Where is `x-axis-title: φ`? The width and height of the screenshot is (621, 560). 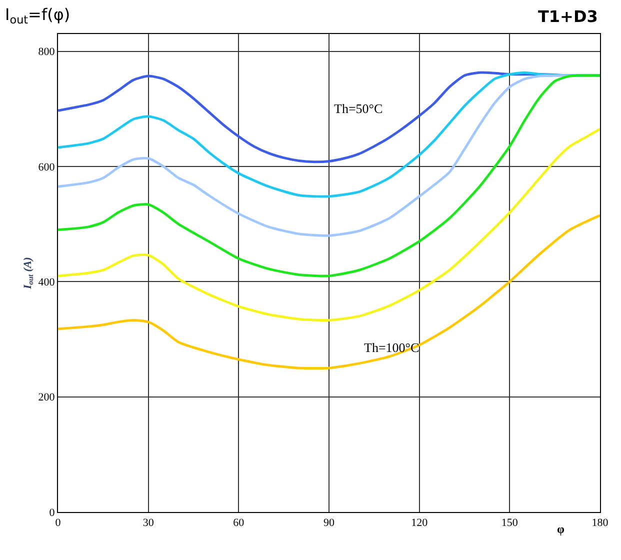
x-axis-title: φ is located at coordinates (561, 529).